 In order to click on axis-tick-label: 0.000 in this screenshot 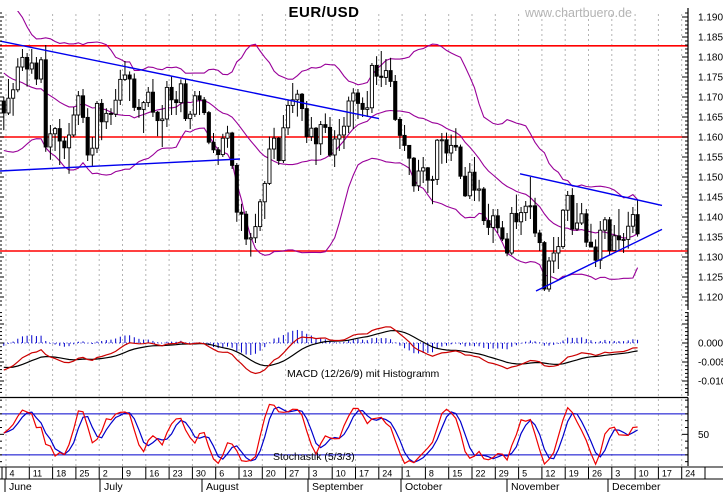, I will do `click(710, 344)`.